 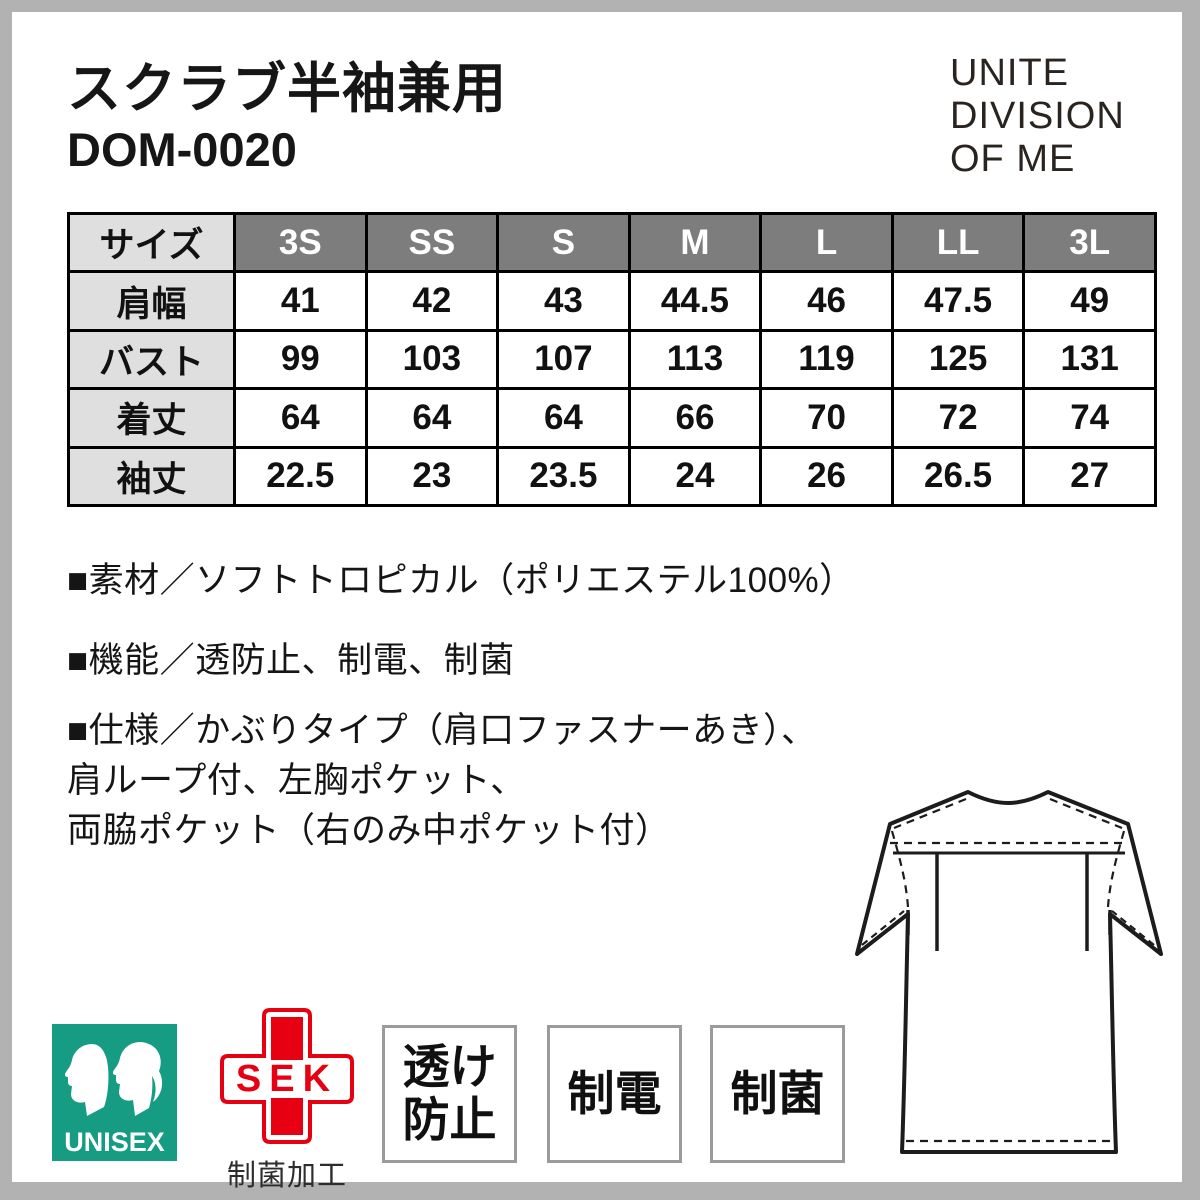 What do you see at coordinates (300, 242) in the screenshot?
I see `size-column-header: 3S` at bounding box center [300, 242].